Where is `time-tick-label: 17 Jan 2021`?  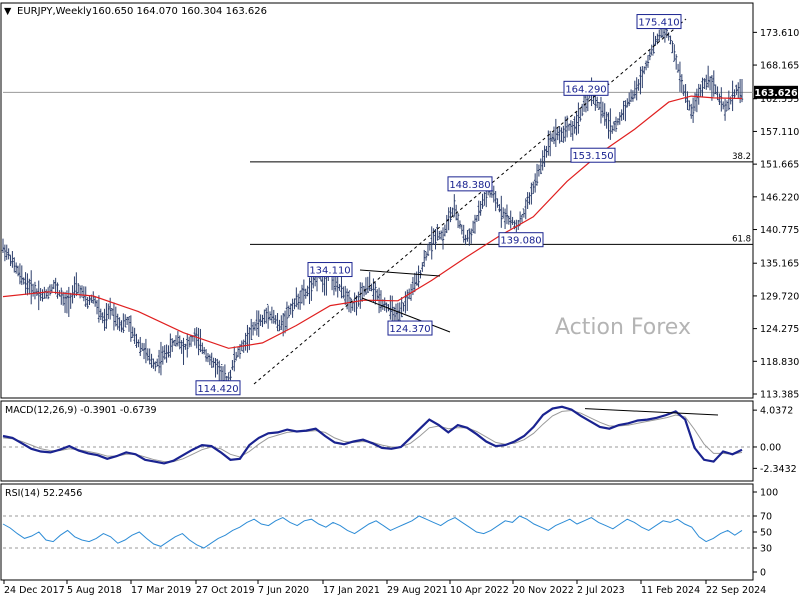 time-tick-label: 17 Jan 2021 is located at coordinates (351, 590).